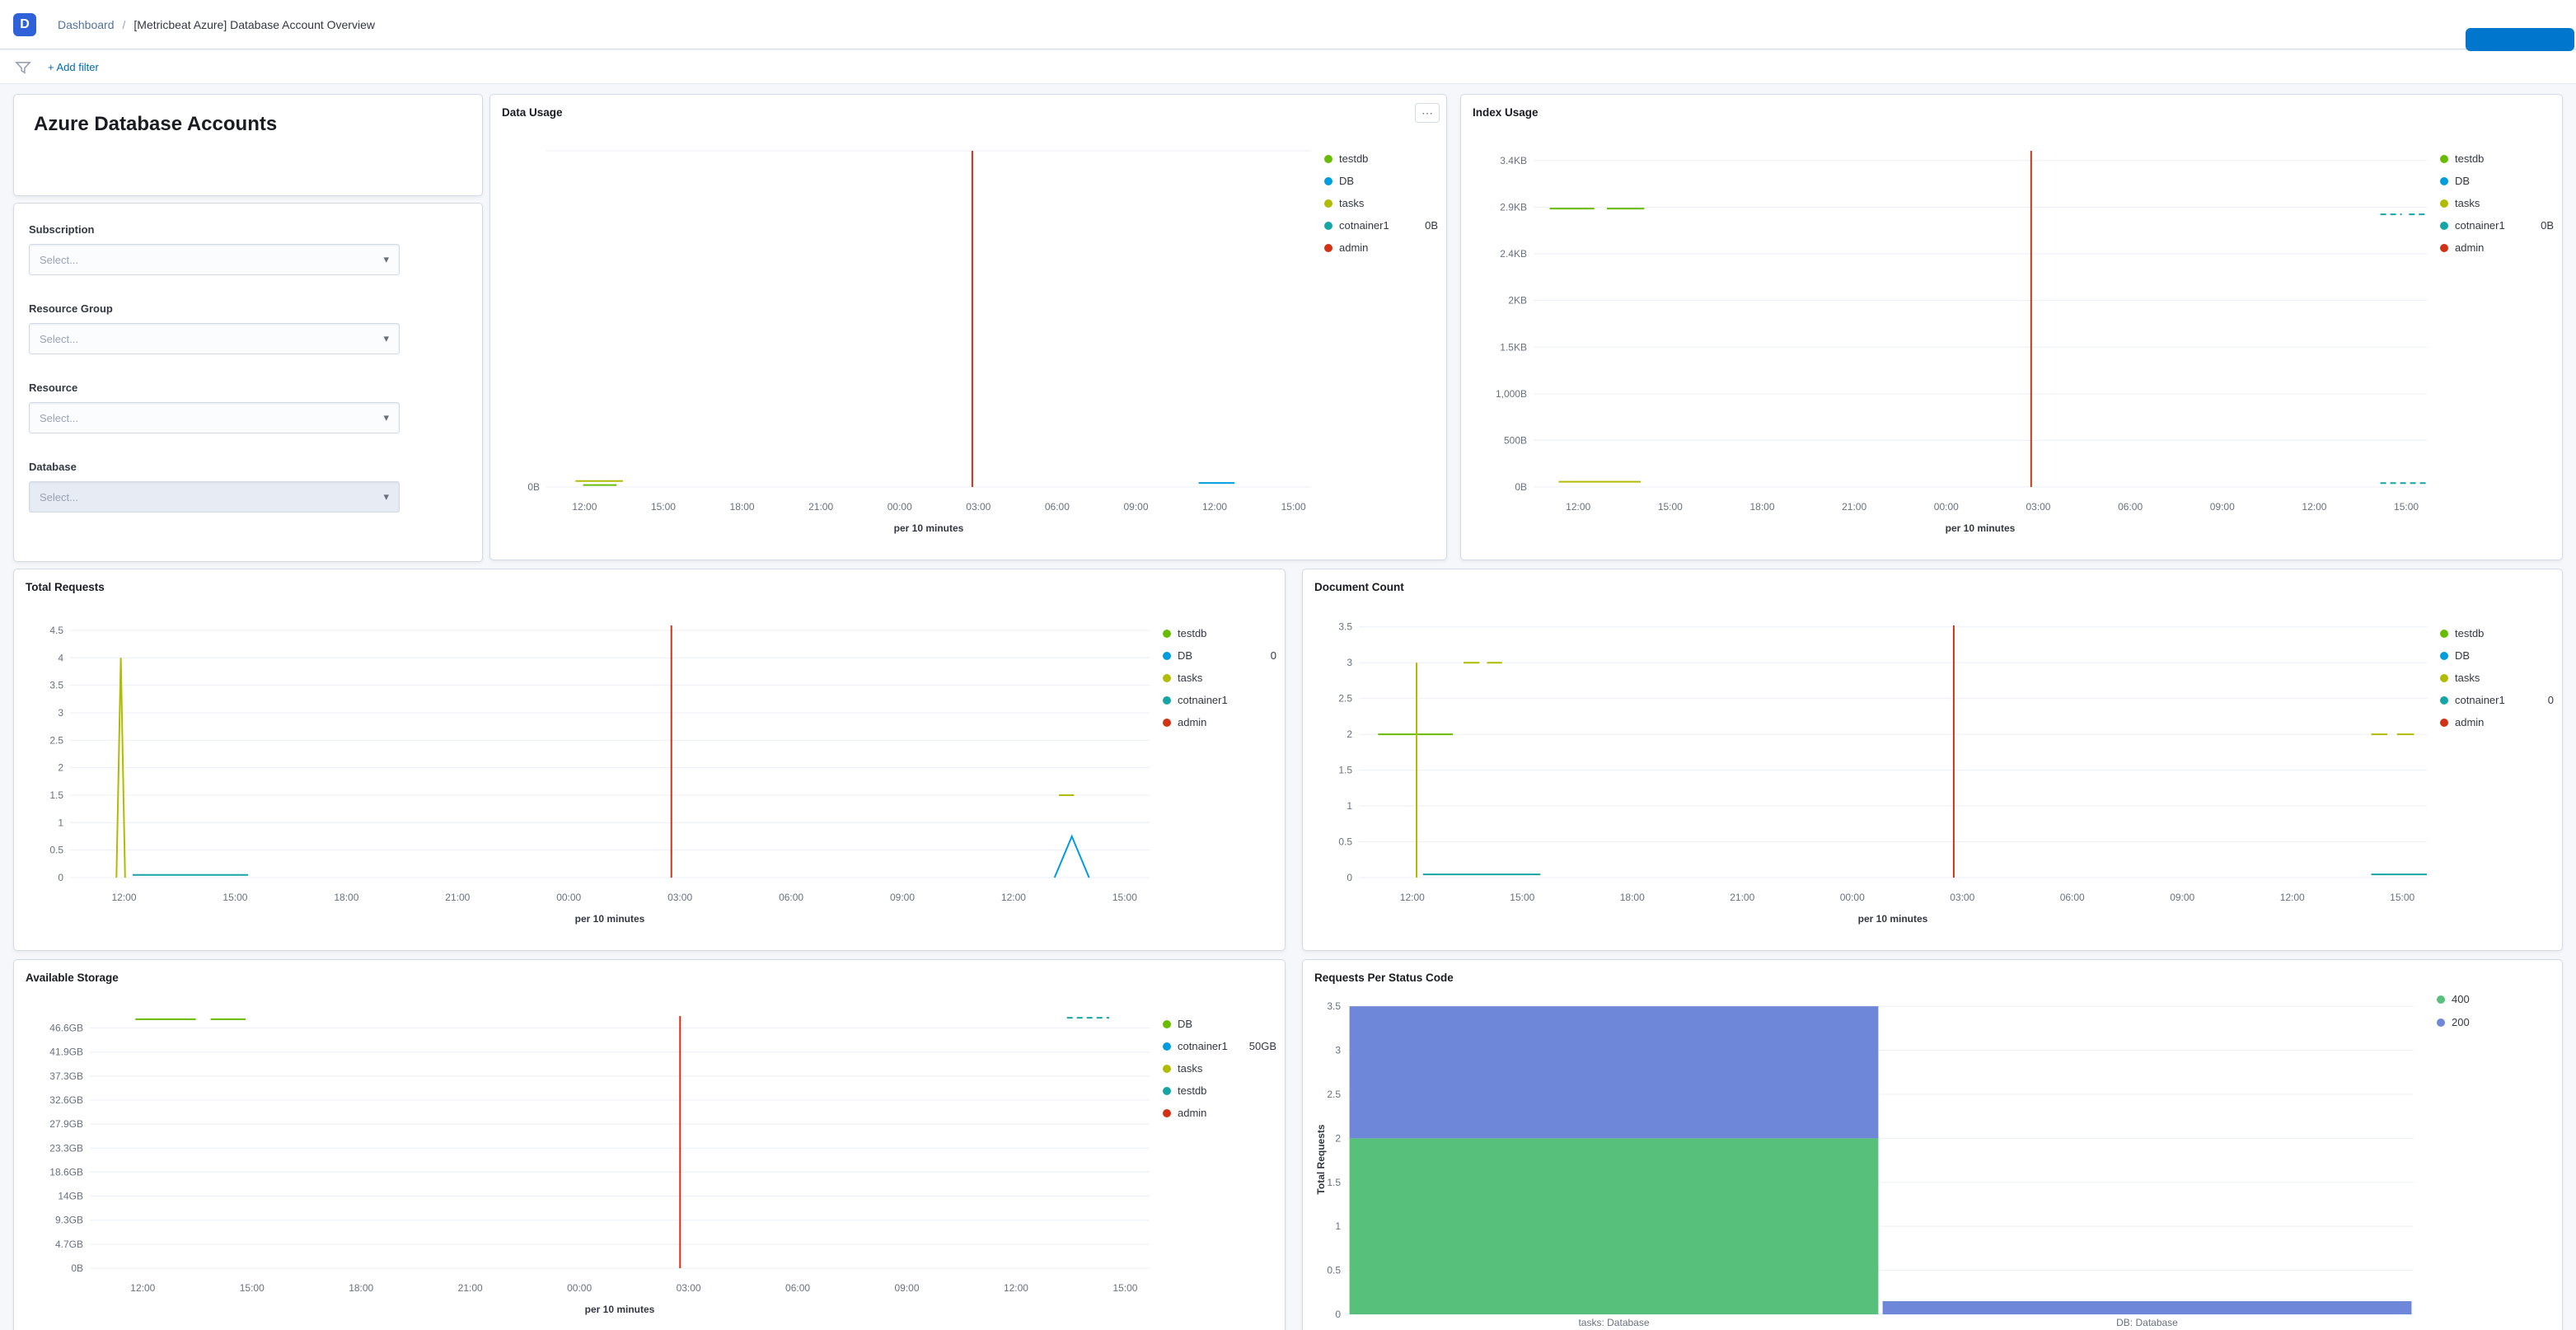 Image resolution: width=2576 pixels, height=1330 pixels. Describe the element at coordinates (214, 417) in the screenshot. I see `resource-select: Select... ▾` at that location.